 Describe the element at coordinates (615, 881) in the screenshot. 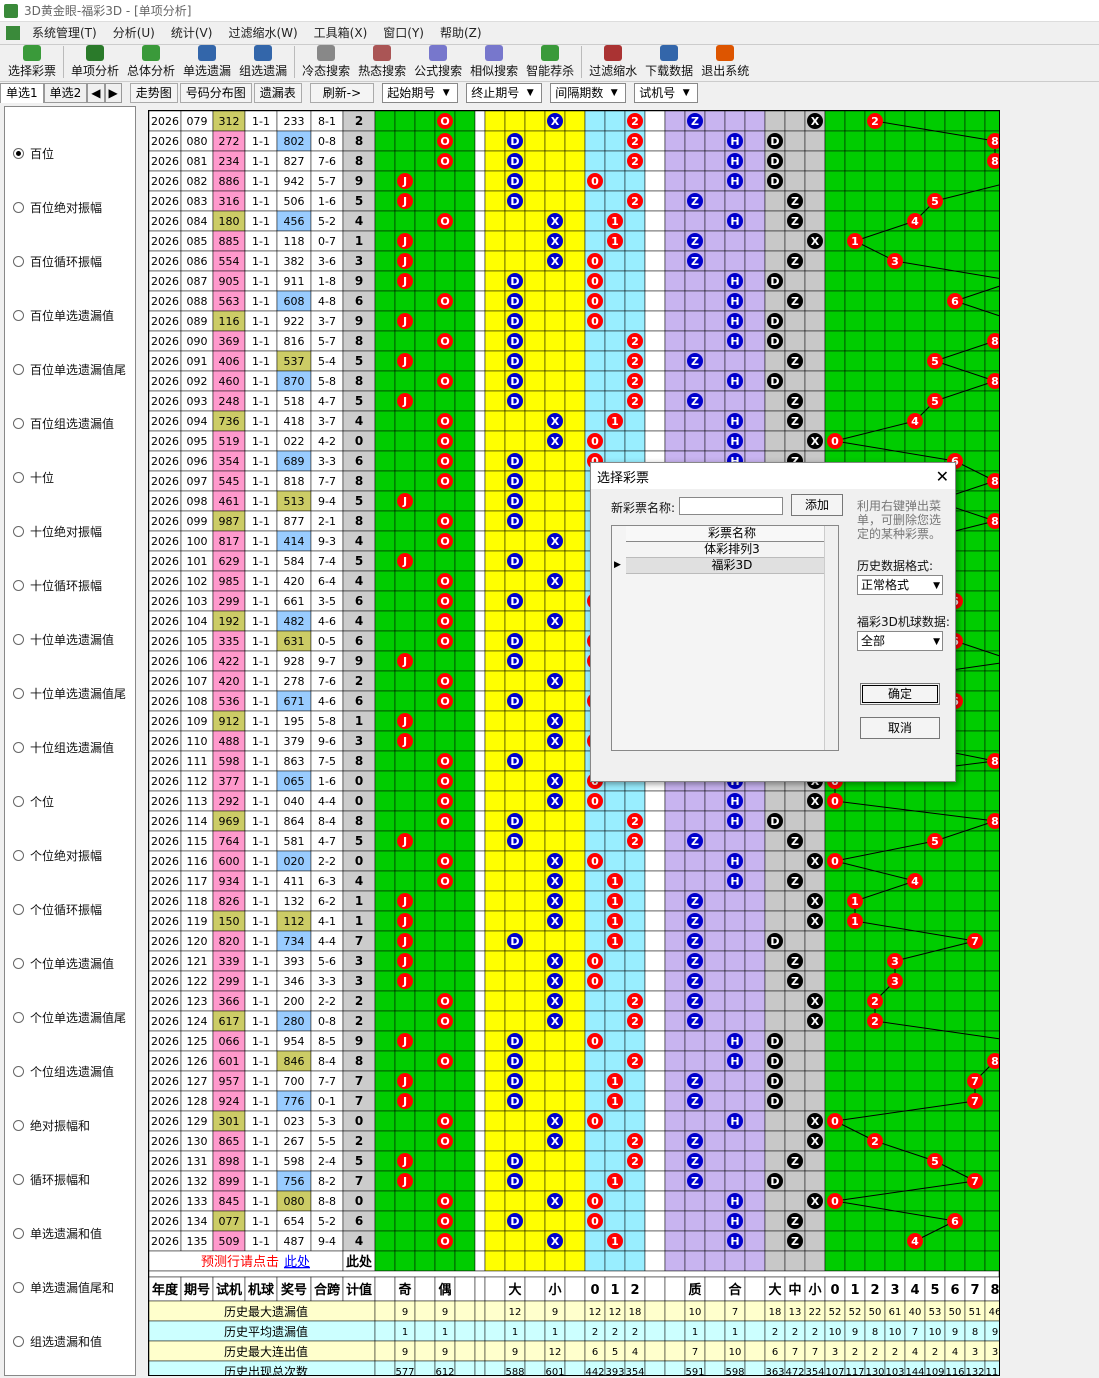

I see `remainder-ball-icon-label: 1` at that location.